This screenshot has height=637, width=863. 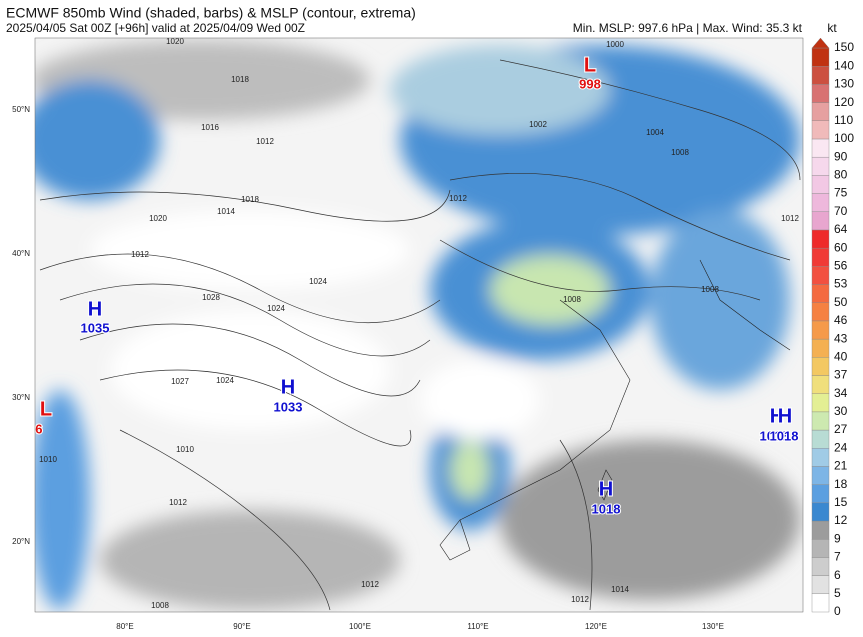 I want to click on lat-labels: 50°N 40°N 30°N 20°N, so click(x=21, y=325).